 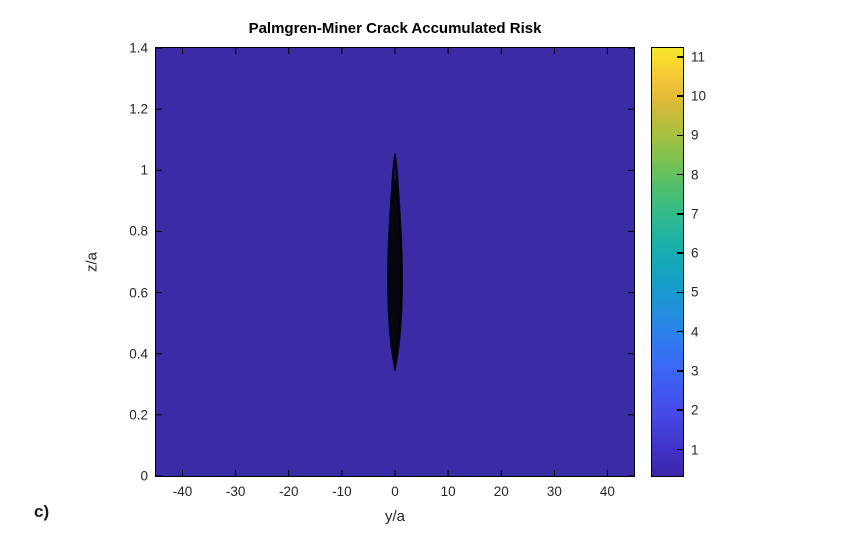 What do you see at coordinates (695, 292) in the screenshot?
I see `colorbar-tick-label: 5` at bounding box center [695, 292].